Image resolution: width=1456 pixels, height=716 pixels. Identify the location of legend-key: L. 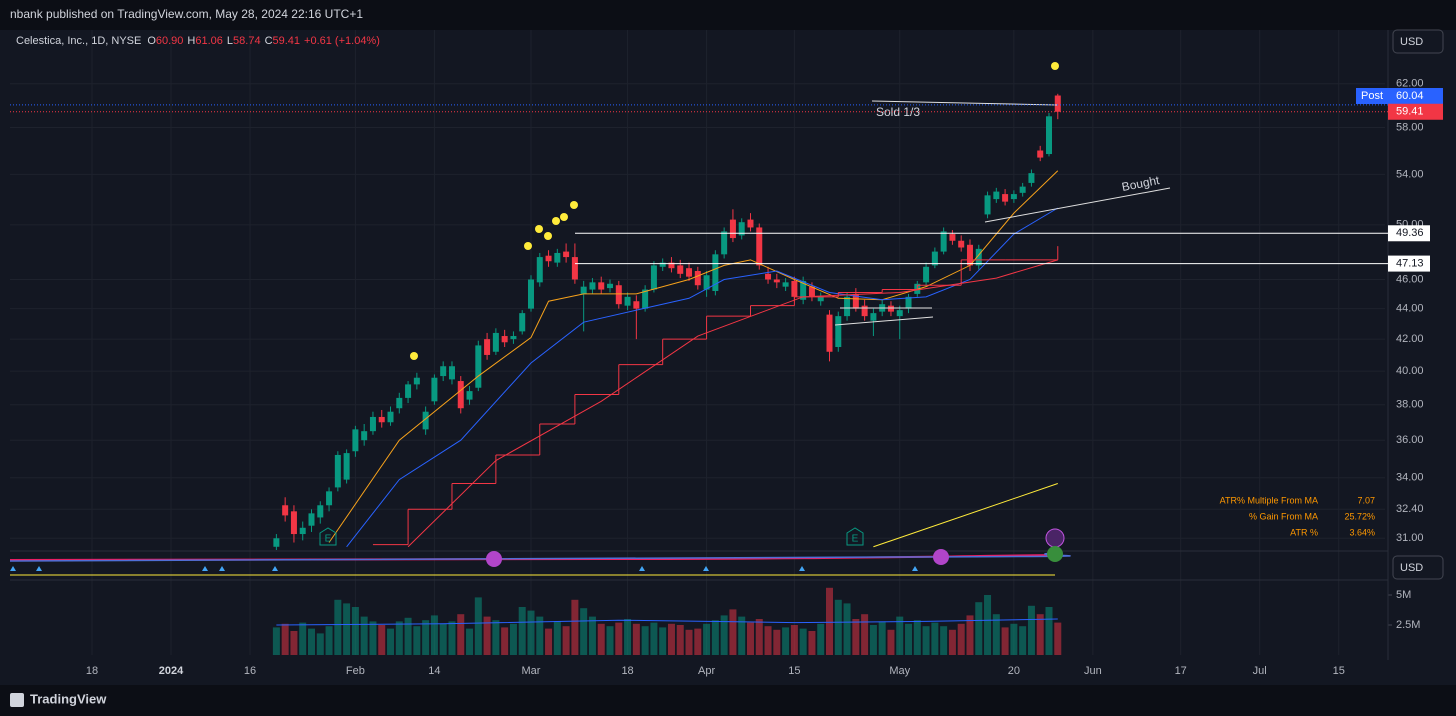
(230, 41).